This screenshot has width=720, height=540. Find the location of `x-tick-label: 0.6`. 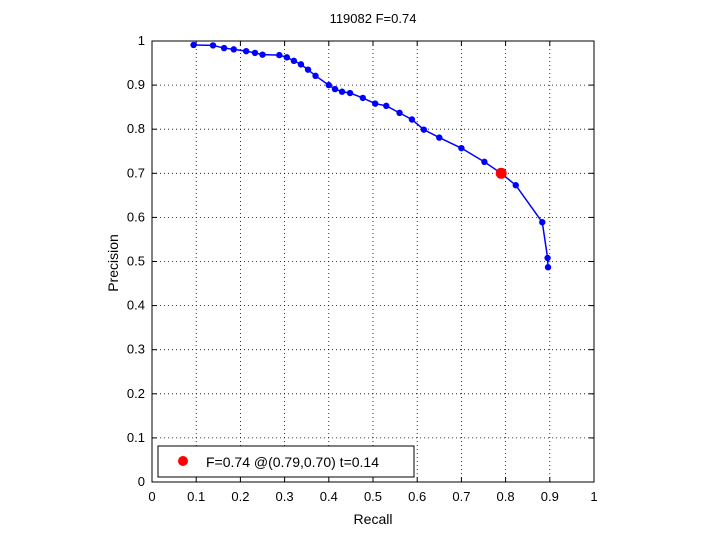

x-tick-label: 0.6 is located at coordinates (417, 496).